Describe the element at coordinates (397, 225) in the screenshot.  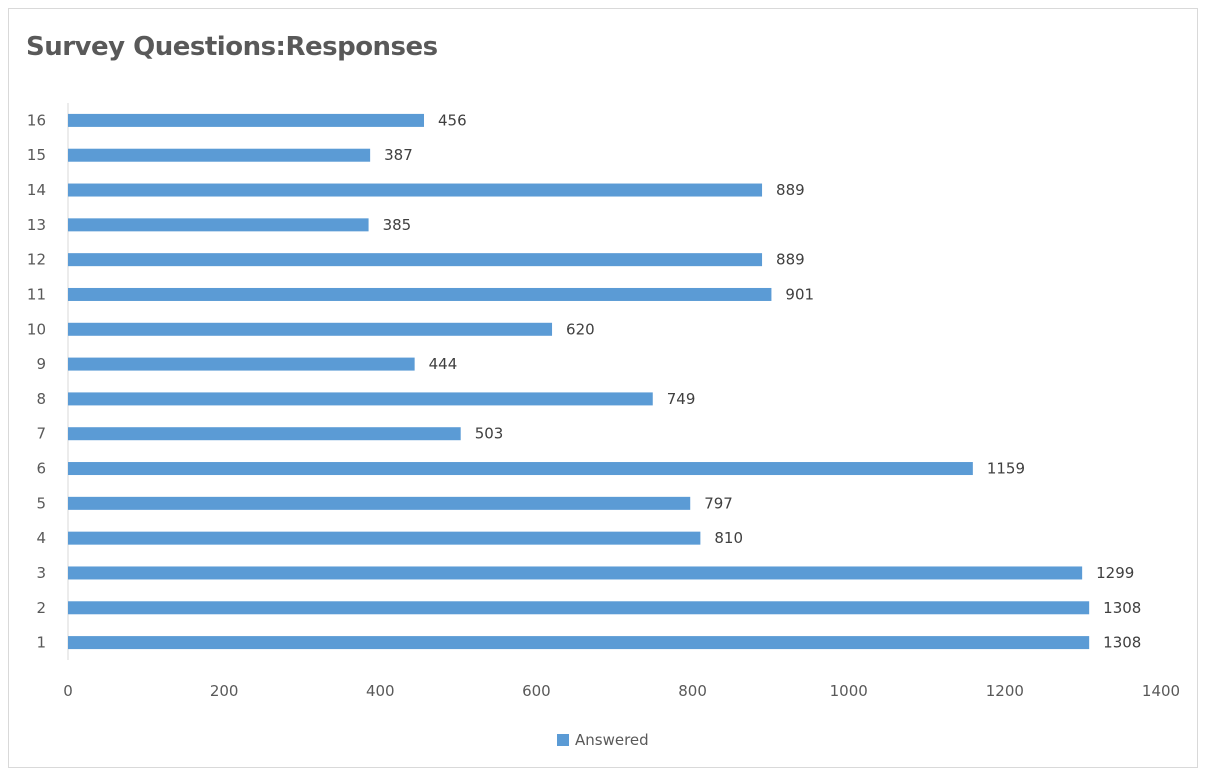
I see `data-label-13: 385` at that location.